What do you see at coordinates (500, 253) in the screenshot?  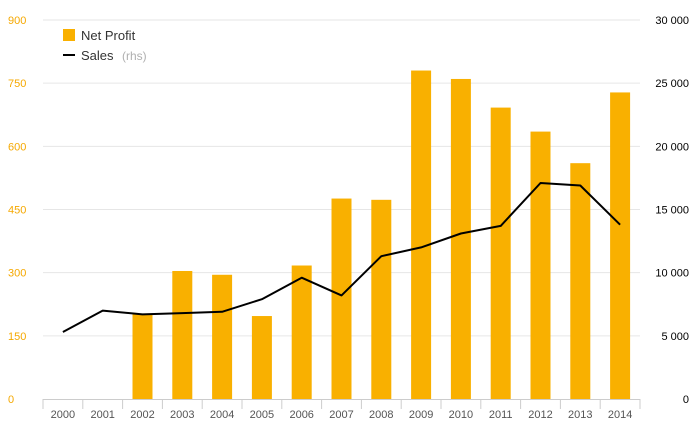 I see `bar-net-profit-2011` at bounding box center [500, 253].